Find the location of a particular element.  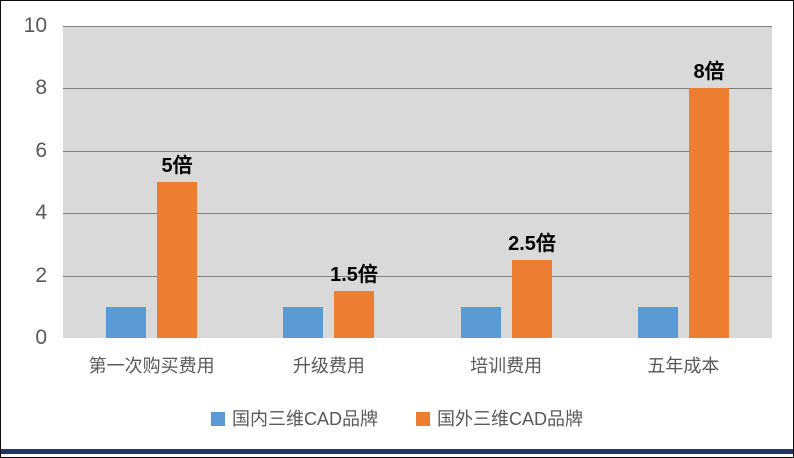

x-axis-label-1: 升级费用 is located at coordinates (328, 366).